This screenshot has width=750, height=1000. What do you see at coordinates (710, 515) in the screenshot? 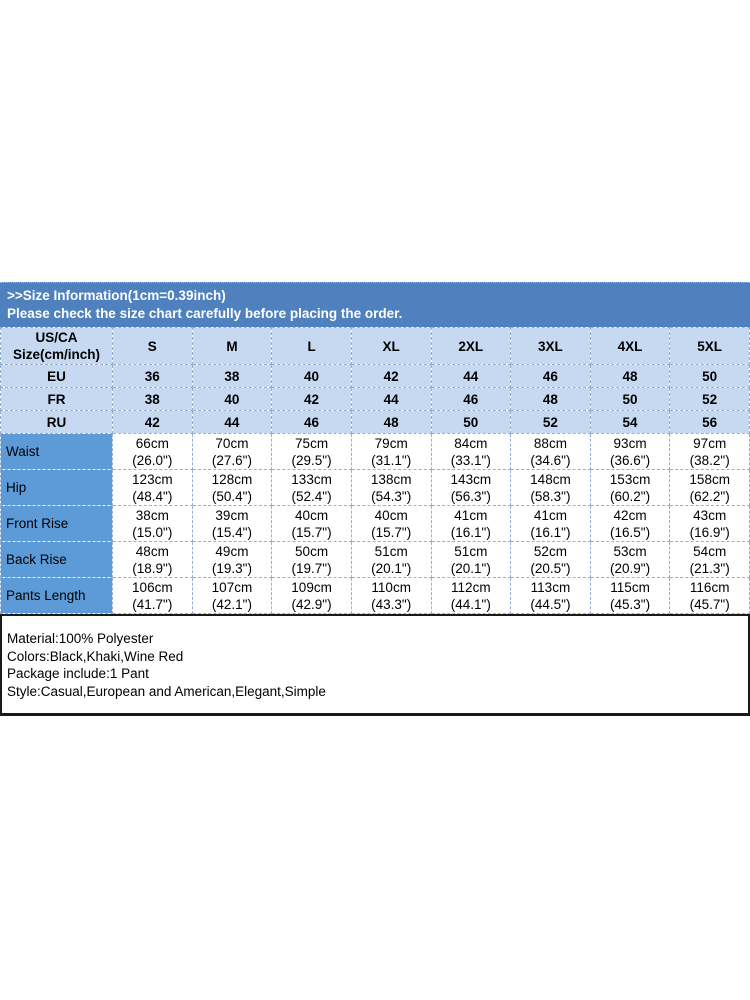
I see `measurement-cm: 43cm` at bounding box center [710, 515].